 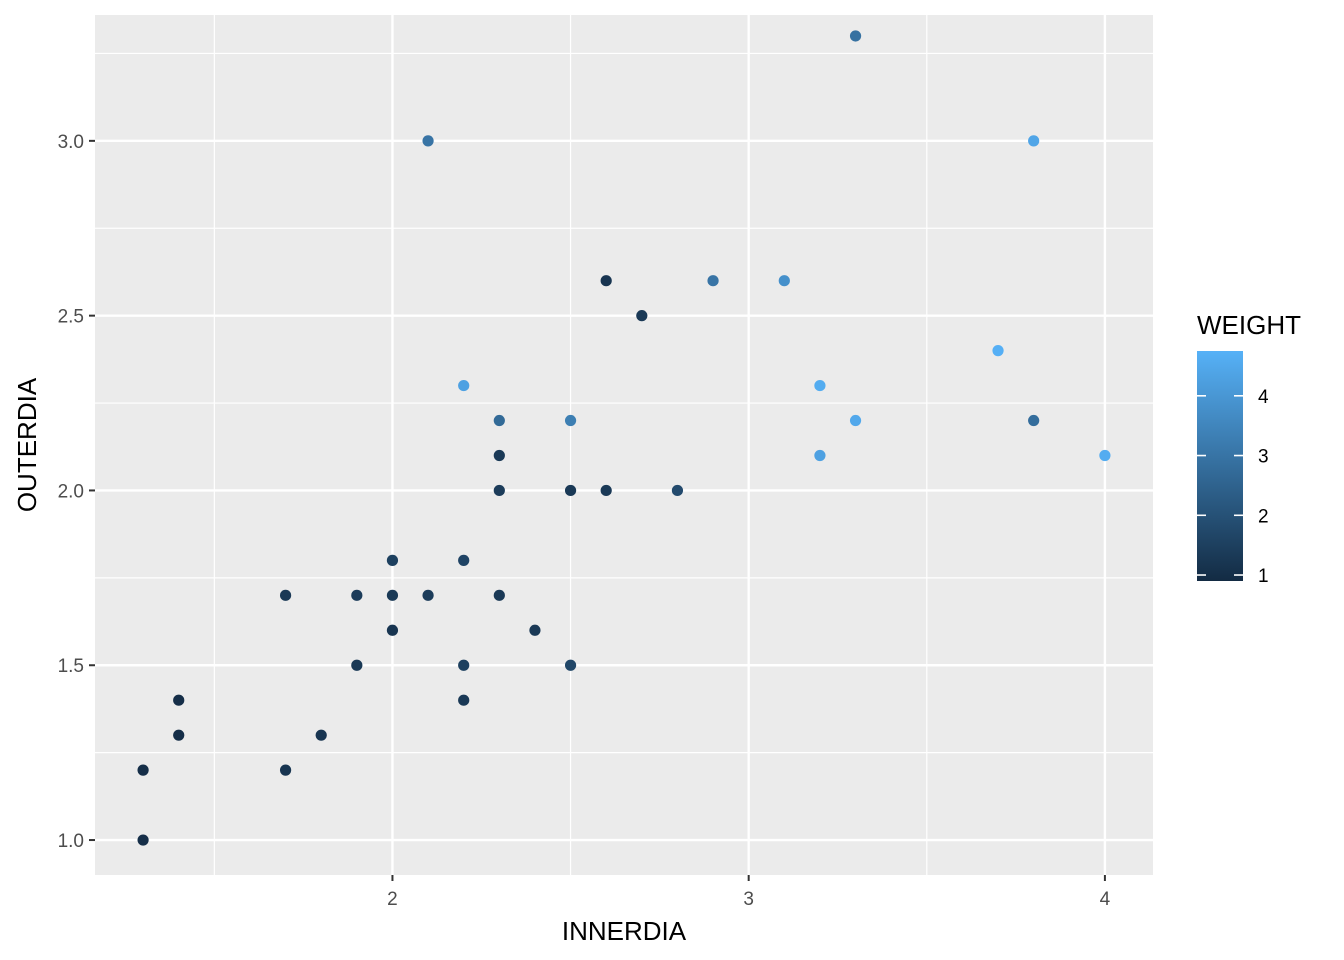 I want to click on y-tick-label: 1.0, so click(x=71, y=841).